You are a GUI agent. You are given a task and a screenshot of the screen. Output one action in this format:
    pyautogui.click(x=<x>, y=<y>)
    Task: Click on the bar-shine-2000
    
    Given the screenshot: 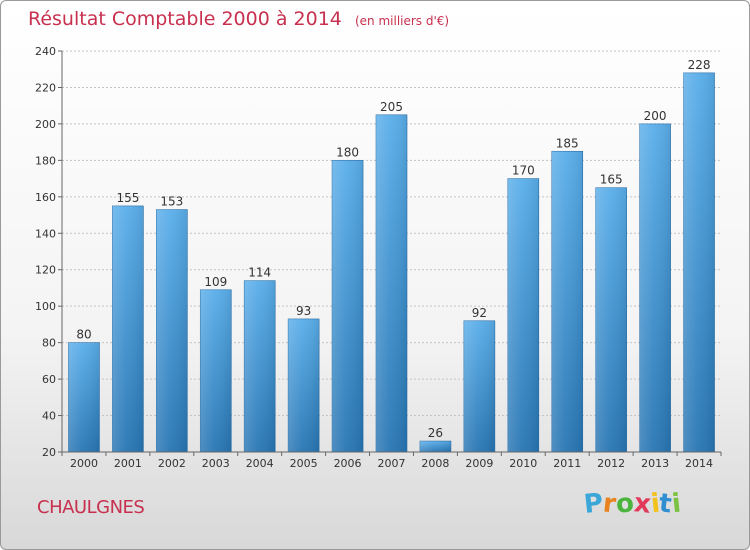 What is the action you would take?
    pyautogui.click(x=84, y=397)
    